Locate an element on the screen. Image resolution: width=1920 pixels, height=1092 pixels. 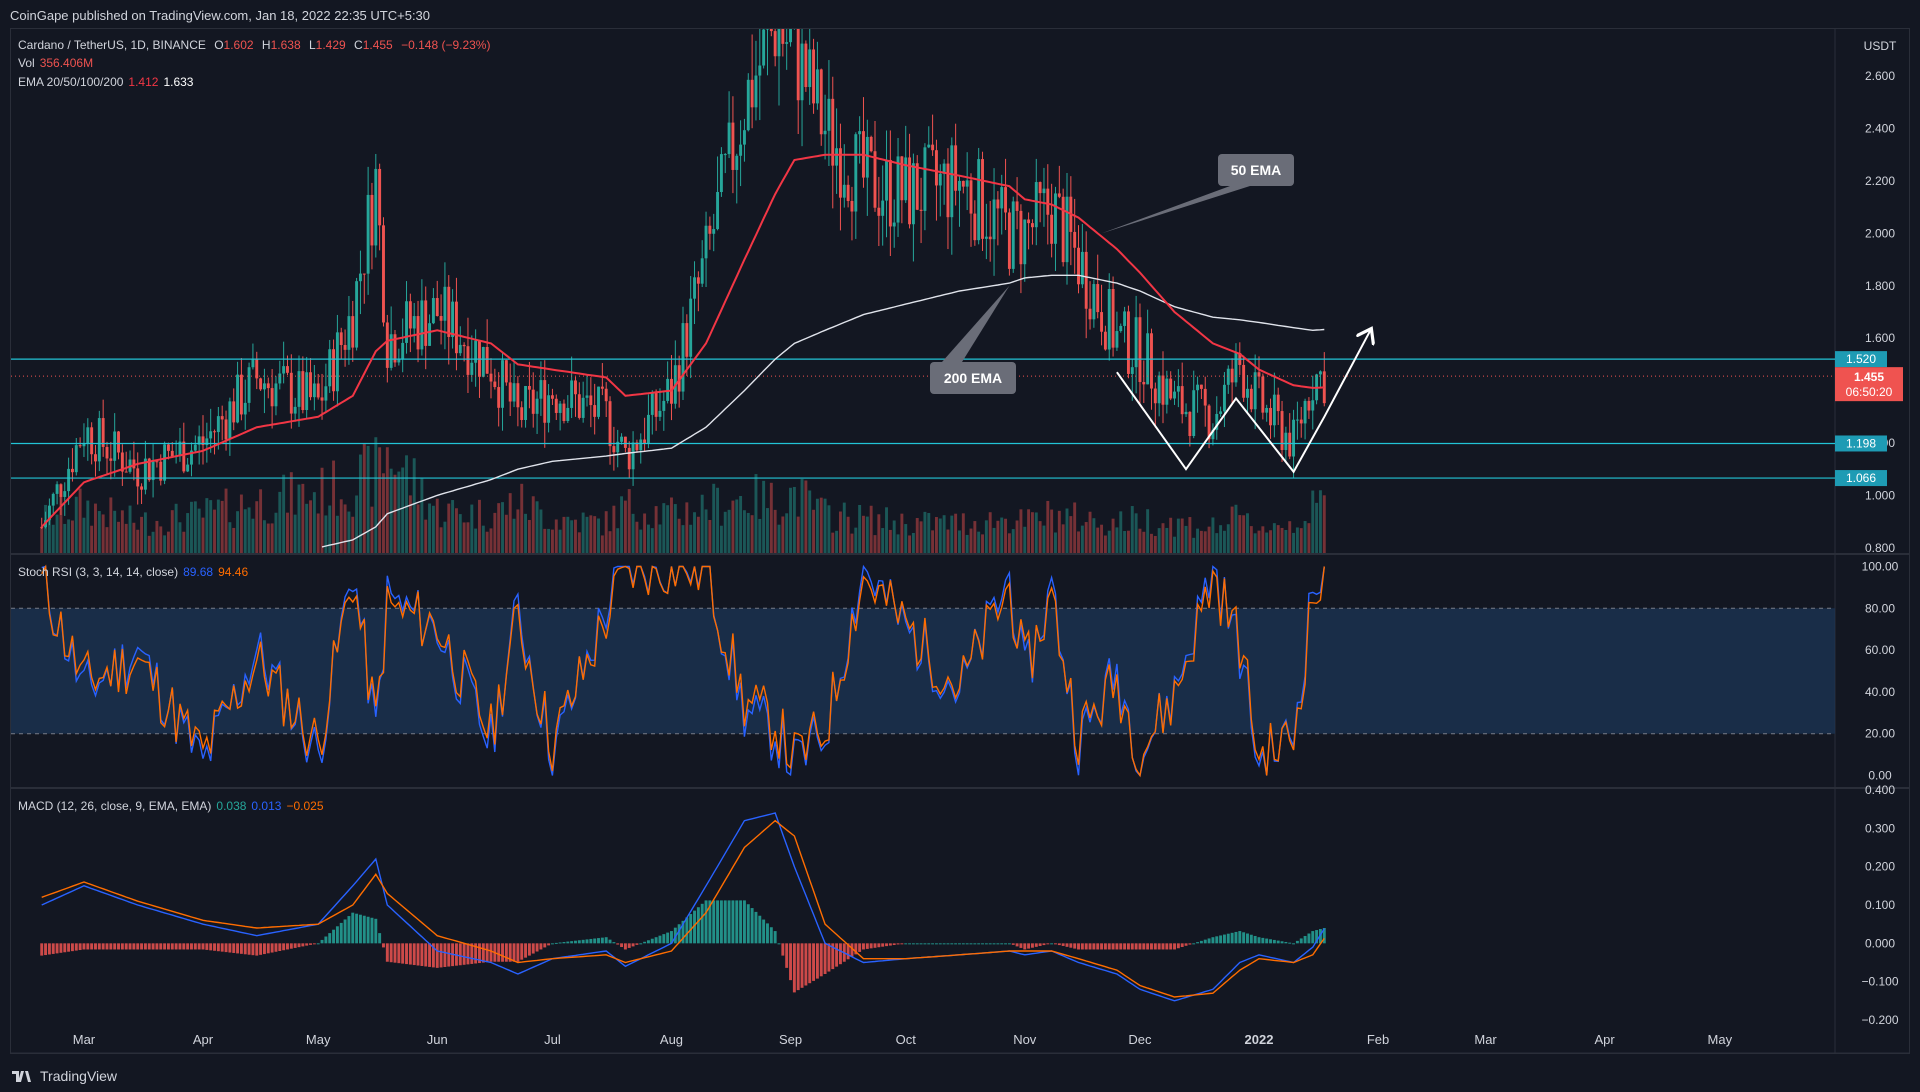
stoch-d-line is located at coordinates (683, 671).